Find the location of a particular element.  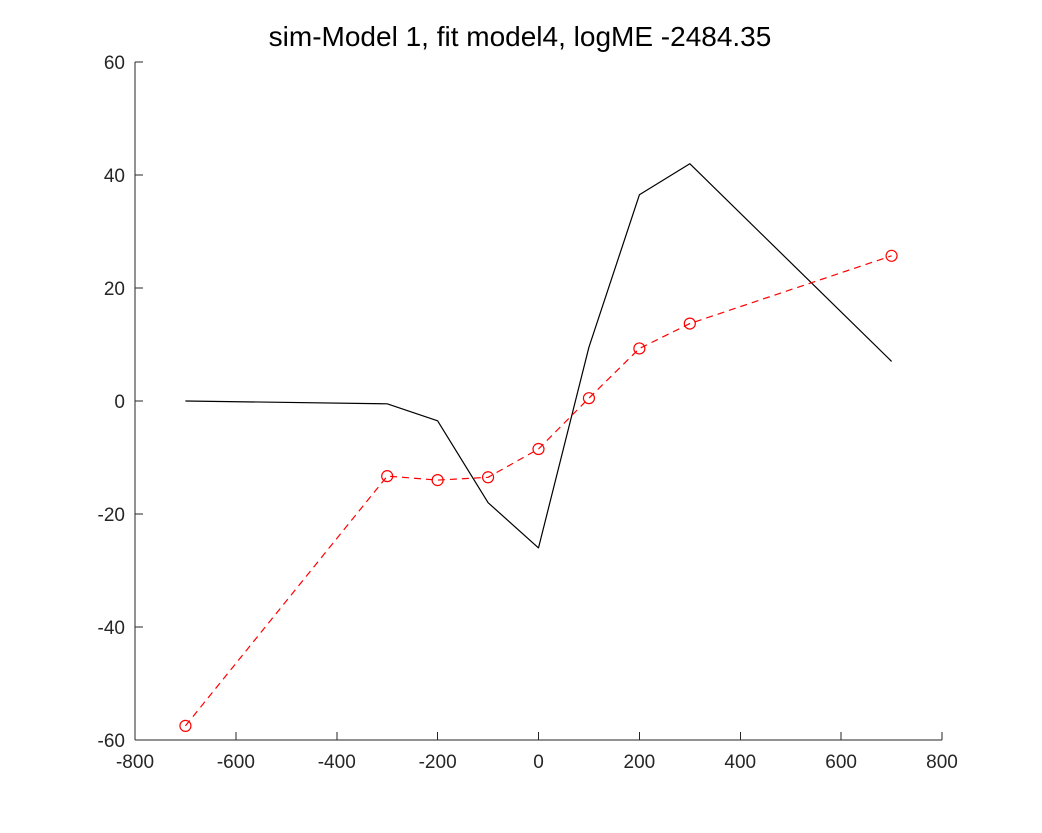

y-tick-label: 40 is located at coordinates (114, 176).